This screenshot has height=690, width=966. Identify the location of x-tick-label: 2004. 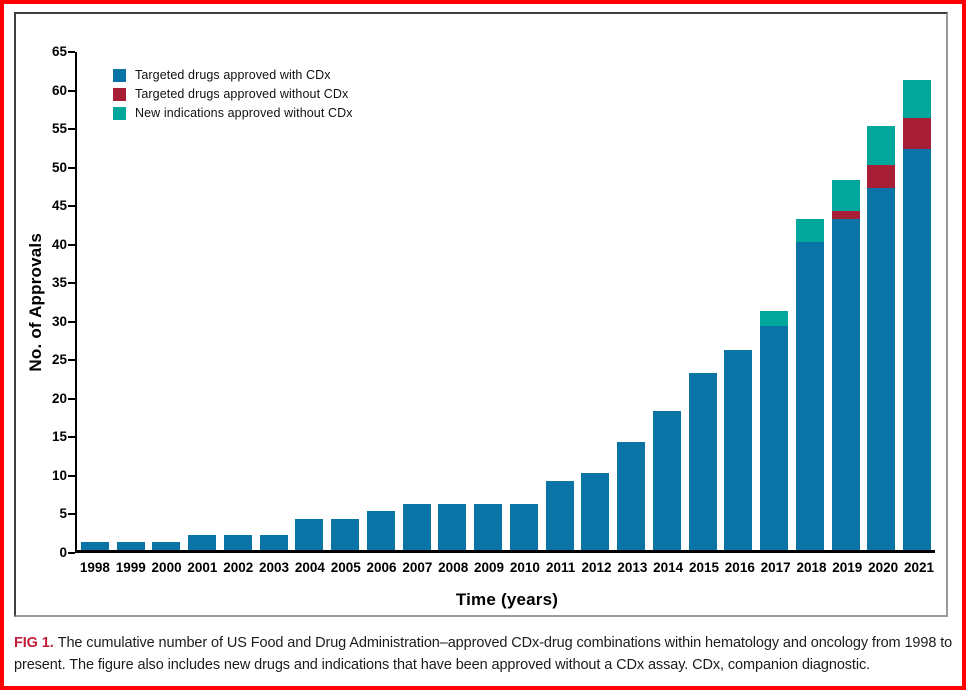
(309, 567).